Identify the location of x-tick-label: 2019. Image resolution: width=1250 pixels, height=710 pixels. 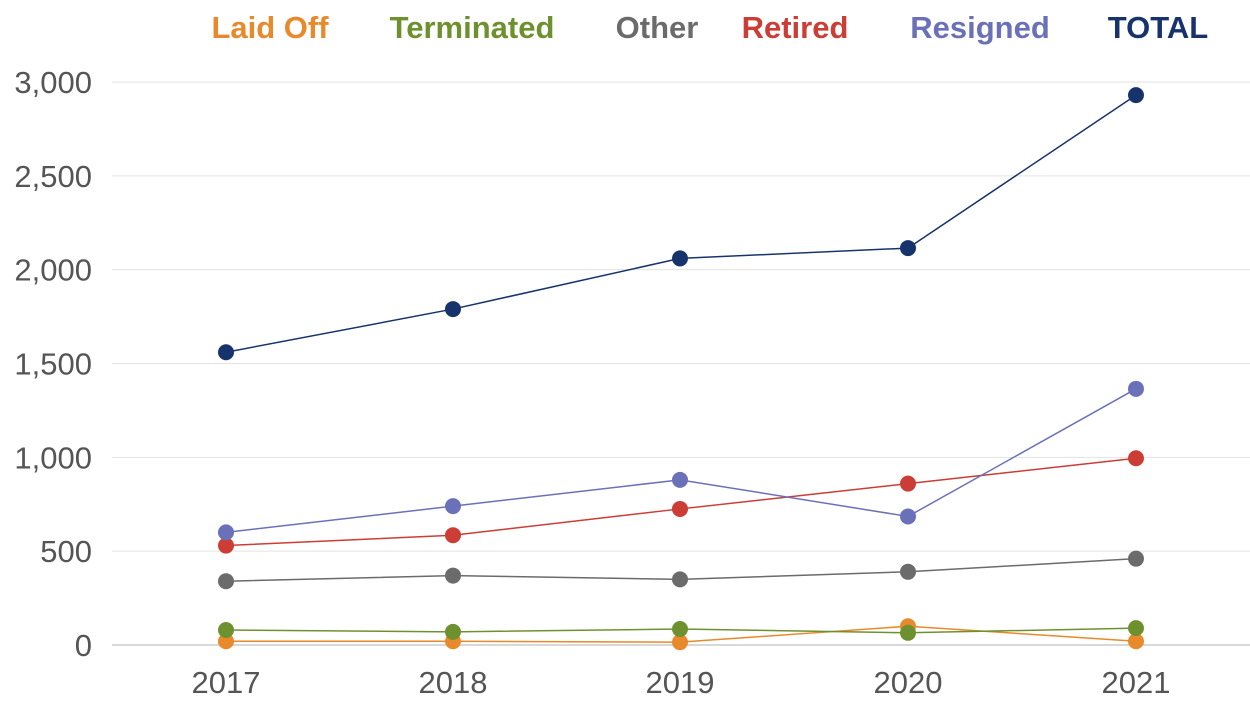
(680, 682).